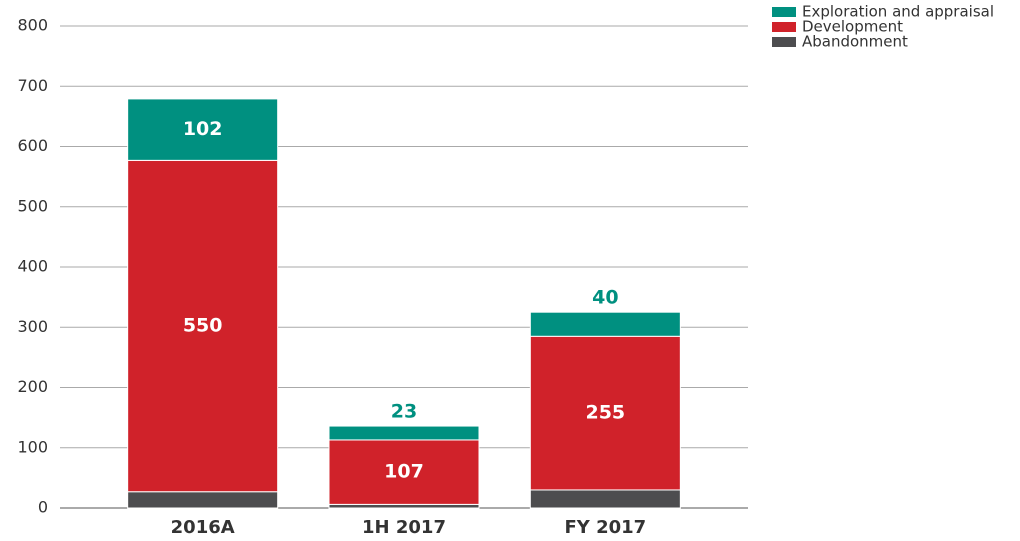 This screenshot has height=541, width=1020. Describe the element at coordinates (32, 85) in the screenshot. I see `y-tick-label: 700` at that location.